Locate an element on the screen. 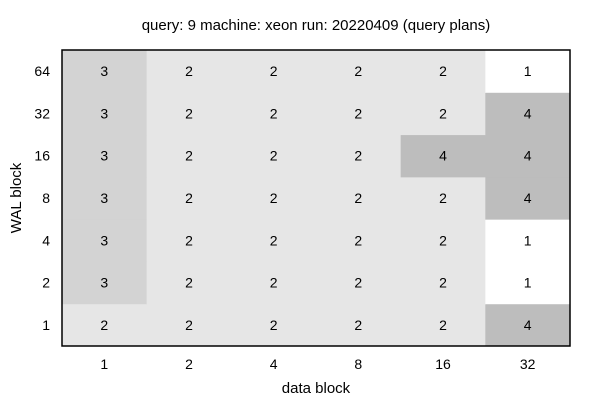  x-axis-ticks: 1 2 4 8 16 32 is located at coordinates (317, 364).